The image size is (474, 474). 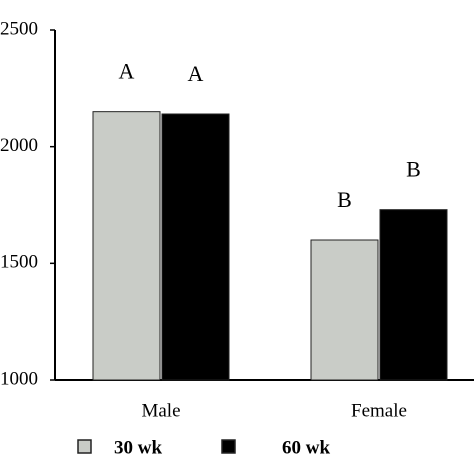 I want to click on y-tick-label: 1500, so click(x=19, y=262).